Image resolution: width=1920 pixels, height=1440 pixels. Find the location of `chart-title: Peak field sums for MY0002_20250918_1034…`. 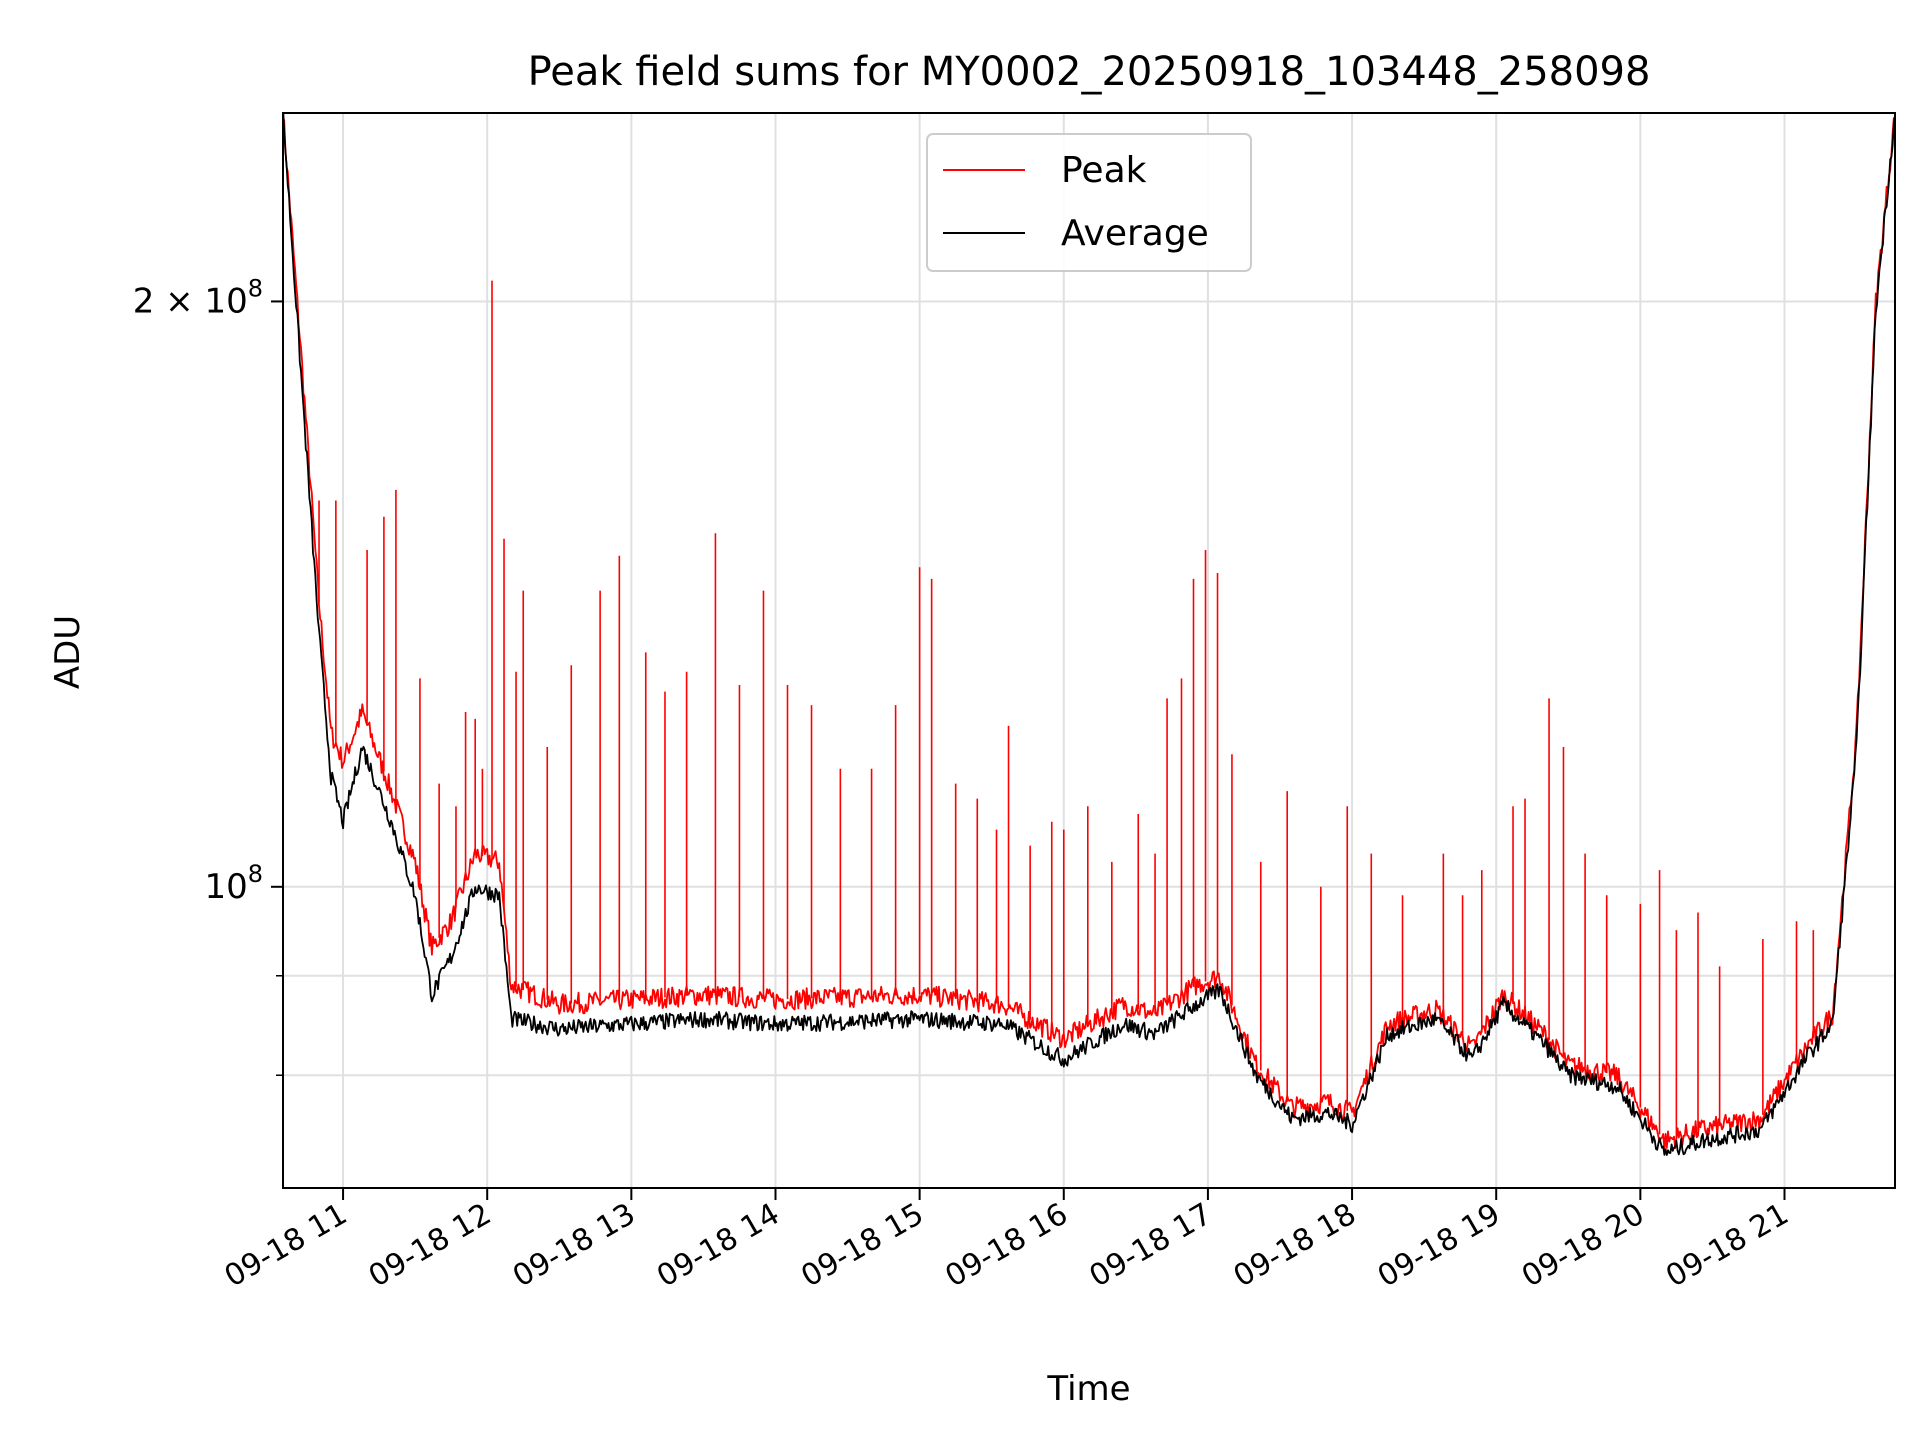

chart-title: Peak field sums for MY0002_20250918_1034… is located at coordinates (1089, 72).